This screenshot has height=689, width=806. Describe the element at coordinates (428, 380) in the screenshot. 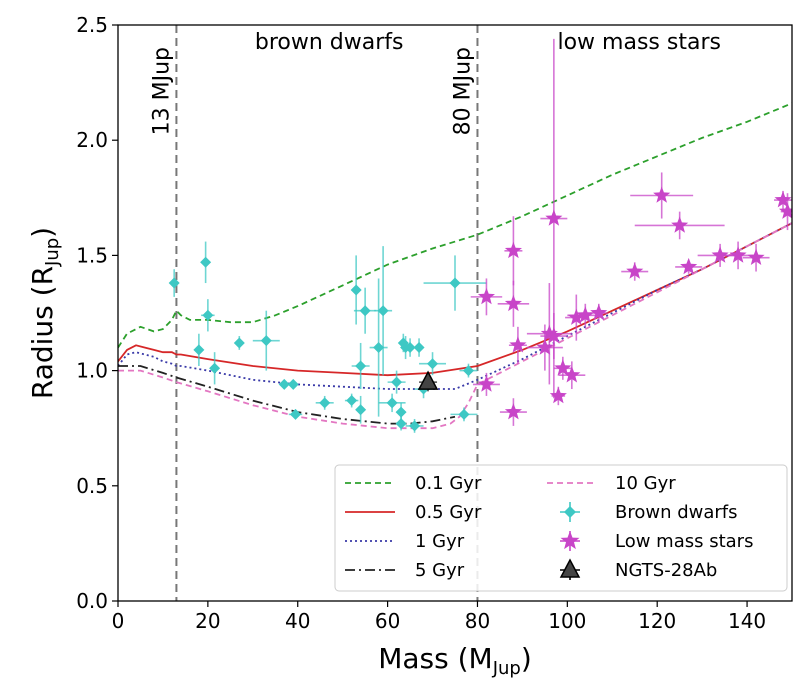

I see `ngts-28ab-marker` at that location.